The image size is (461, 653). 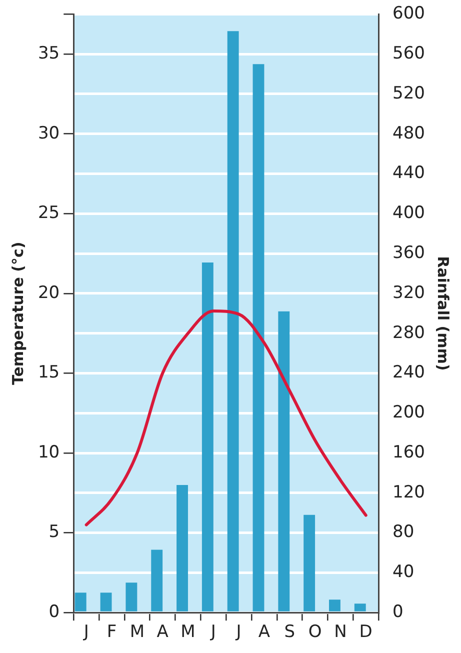 What do you see at coordinates (54, 532) in the screenshot?
I see `y-tick-label: 5` at bounding box center [54, 532].